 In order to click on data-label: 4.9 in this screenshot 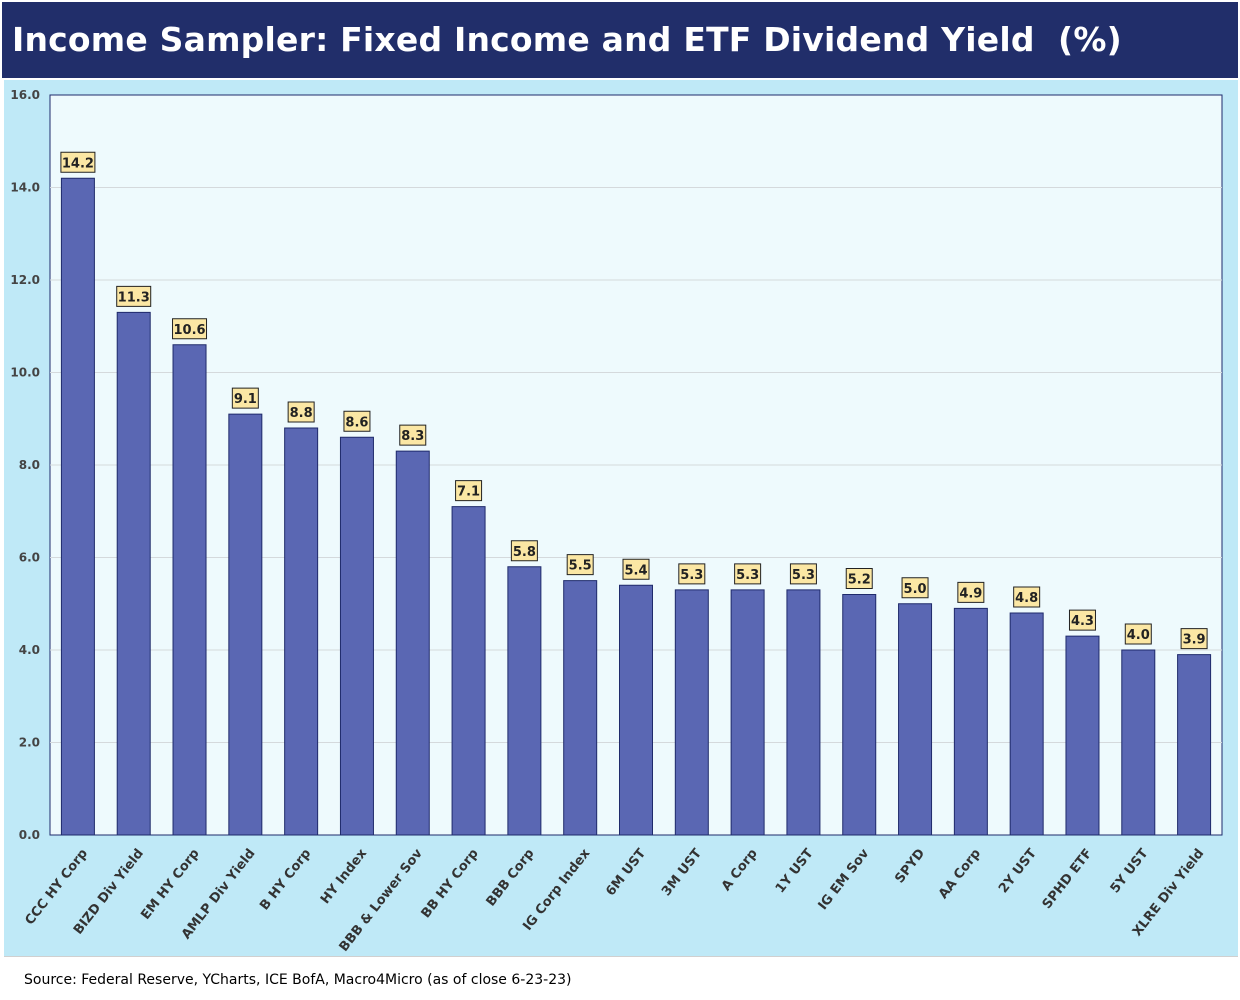, I will do `click(970, 593)`.